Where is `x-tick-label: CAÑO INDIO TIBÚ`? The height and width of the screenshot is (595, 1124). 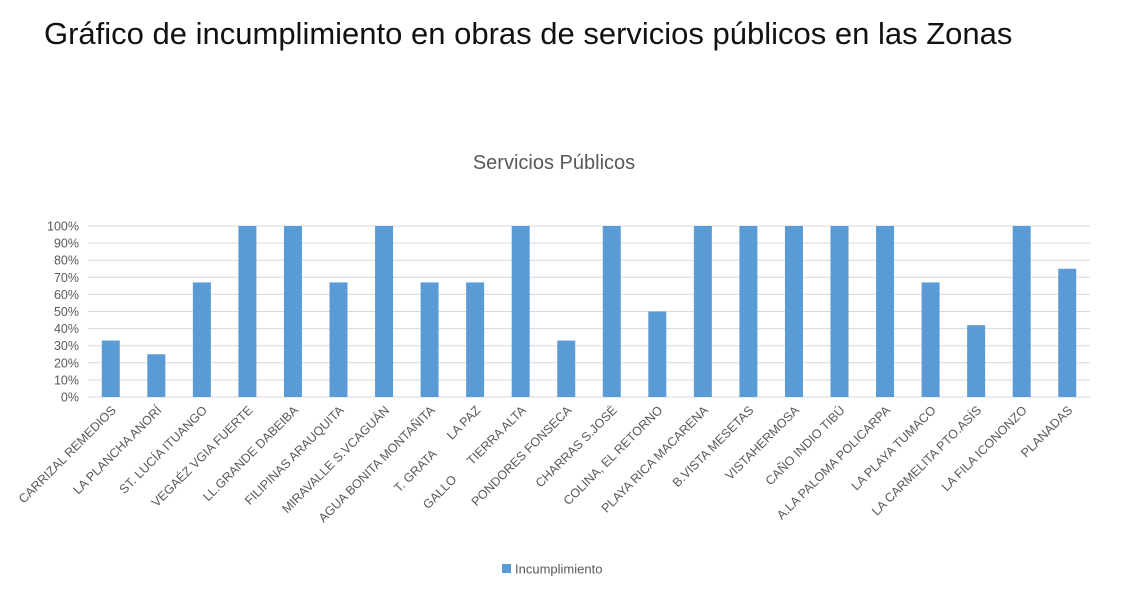
x-tick-label: CAÑO INDIO TIBÚ is located at coordinates (805, 446).